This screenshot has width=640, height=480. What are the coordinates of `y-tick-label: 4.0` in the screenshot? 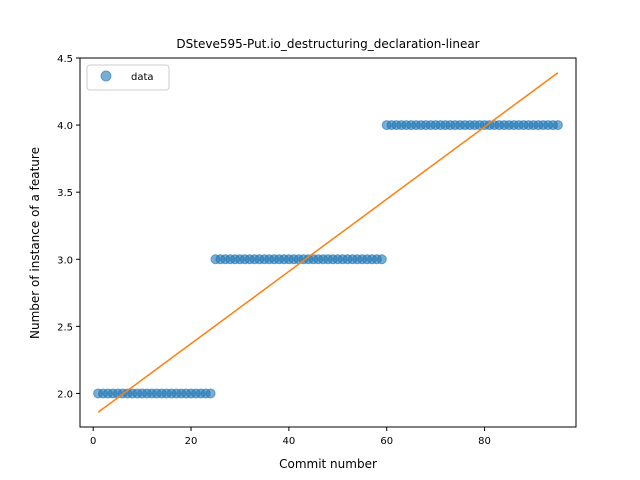 It's located at (65, 126).